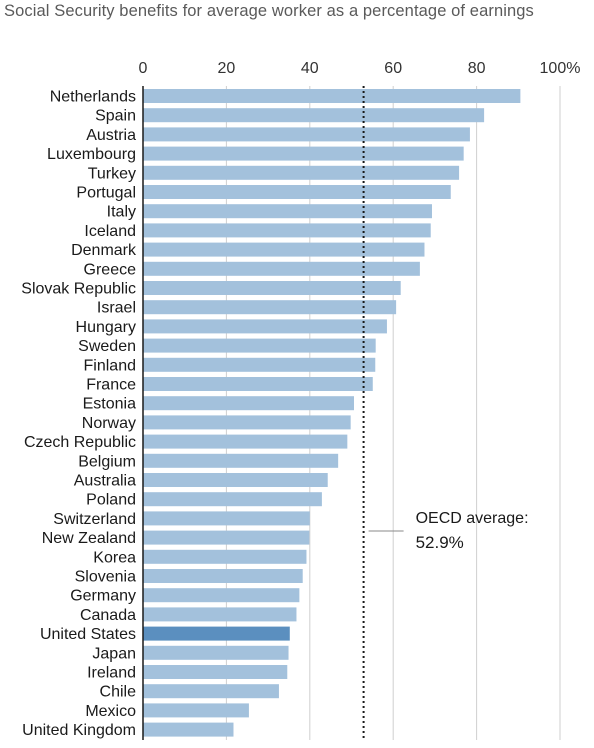  What do you see at coordinates (105, 577) in the screenshot?
I see `category-label-slovenia: Slovenia` at bounding box center [105, 577].